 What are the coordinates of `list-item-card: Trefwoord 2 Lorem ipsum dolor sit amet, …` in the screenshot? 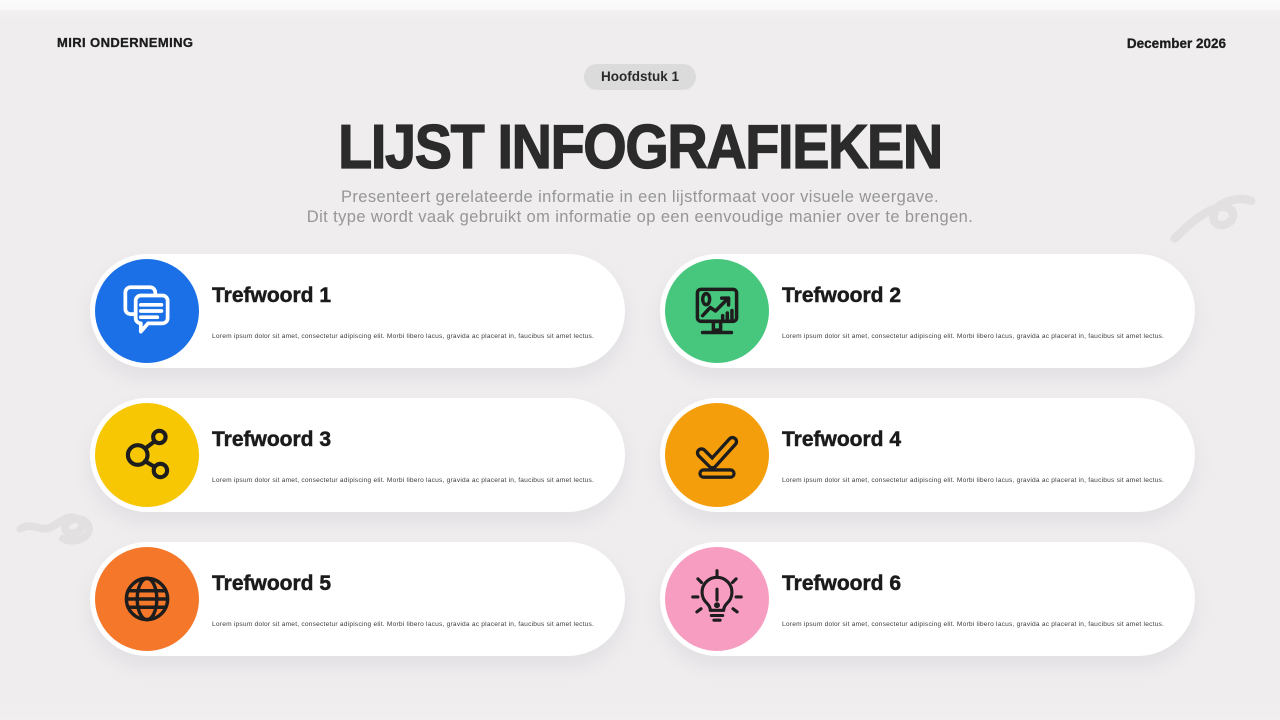 It's located at (927, 311).